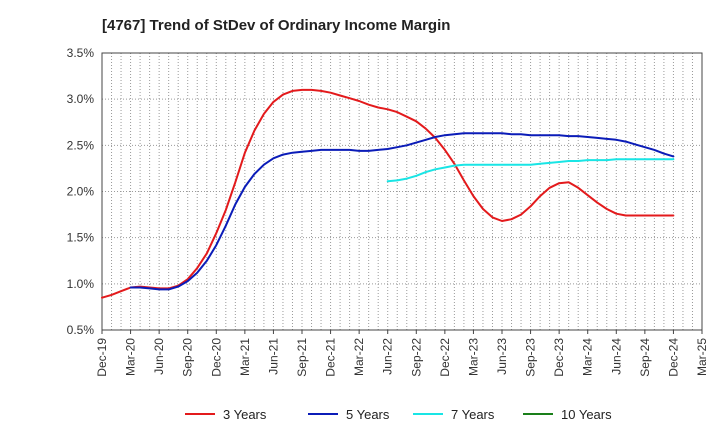 The image size is (720, 440). Describe the element at coordinates (645, 357) in the screenshot. I see `x-tick-label: Sep-24` at that location.